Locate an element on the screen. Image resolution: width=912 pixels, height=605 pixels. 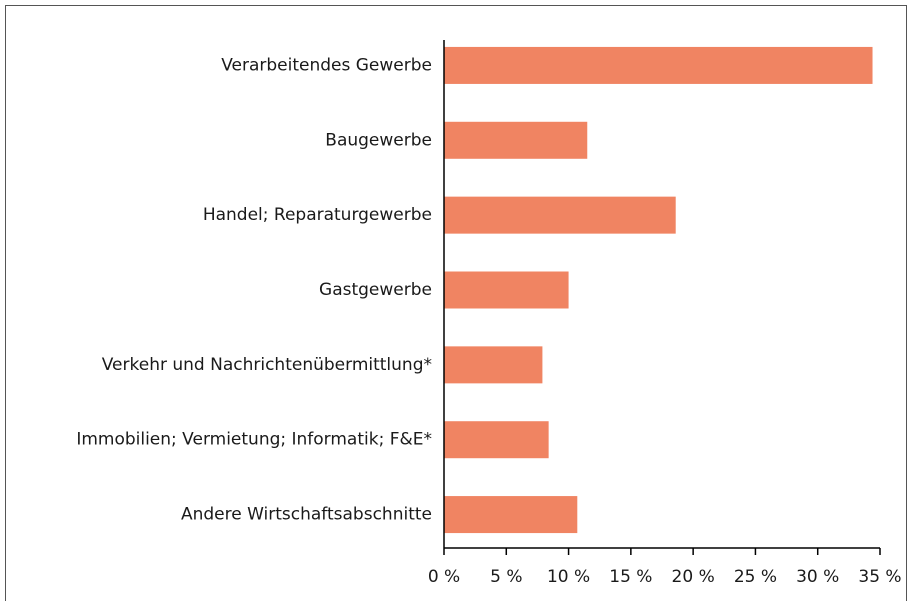
x-tick-label: 25 % is located at coordinates (755, 577).